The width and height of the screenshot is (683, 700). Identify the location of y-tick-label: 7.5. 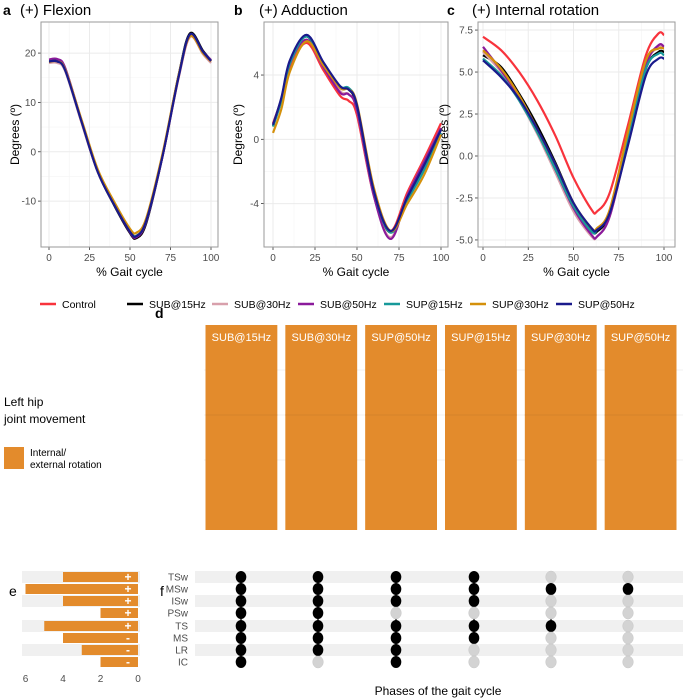
(466, 31).